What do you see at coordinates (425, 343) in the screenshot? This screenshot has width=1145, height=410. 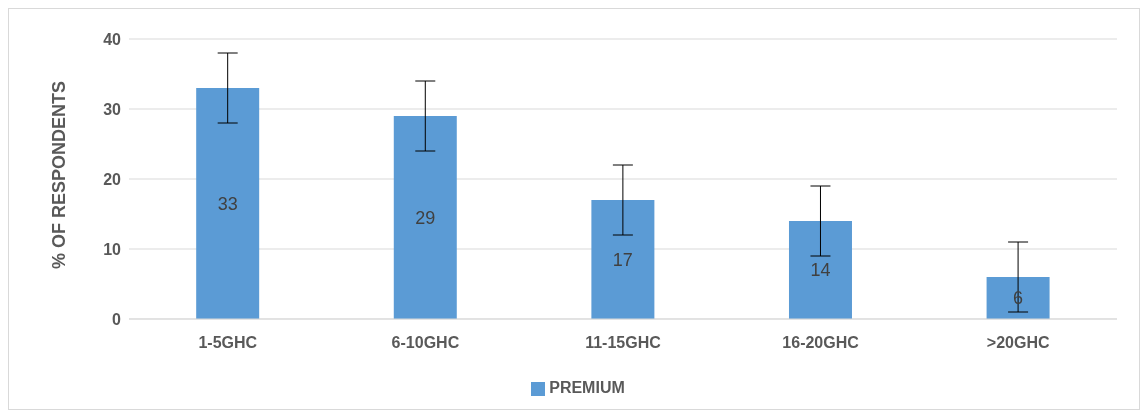 I see `x-tick-label: 6-10GHC` at bounding box center [425, 343].